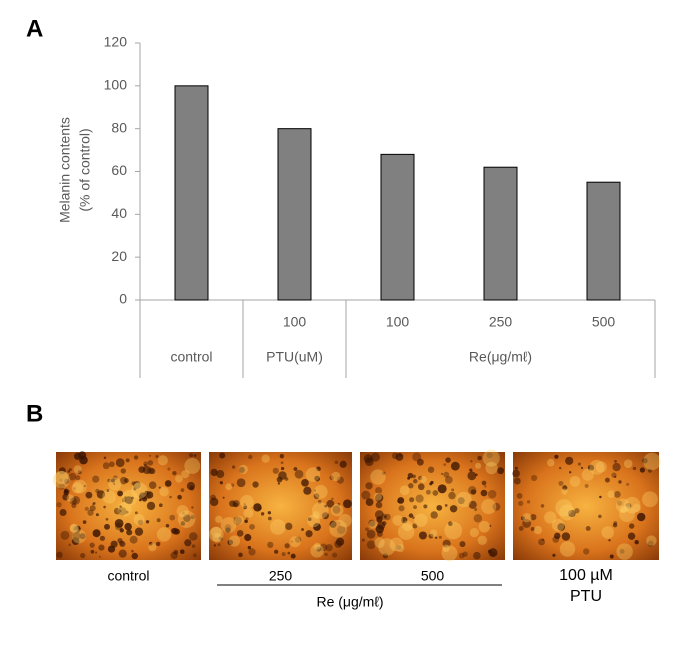  What do you see at coordinates (119, 213) in the screenshot?
I see `y-tick-label: 40` at bounding box center [119, 213].